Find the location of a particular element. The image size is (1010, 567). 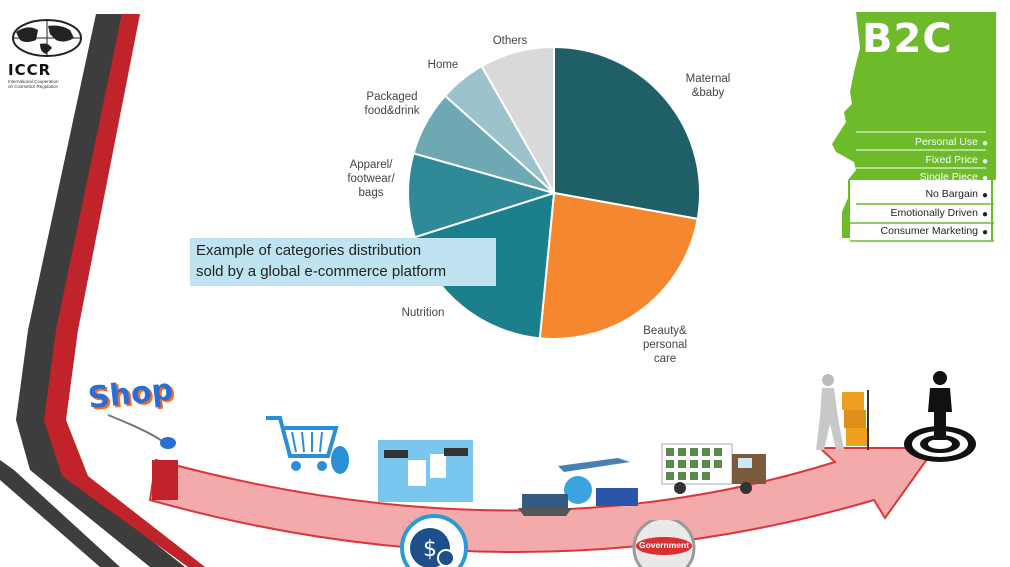

b2c-item-consumer-marketing: Consumer Marketing is located at coordinates (929, 231).